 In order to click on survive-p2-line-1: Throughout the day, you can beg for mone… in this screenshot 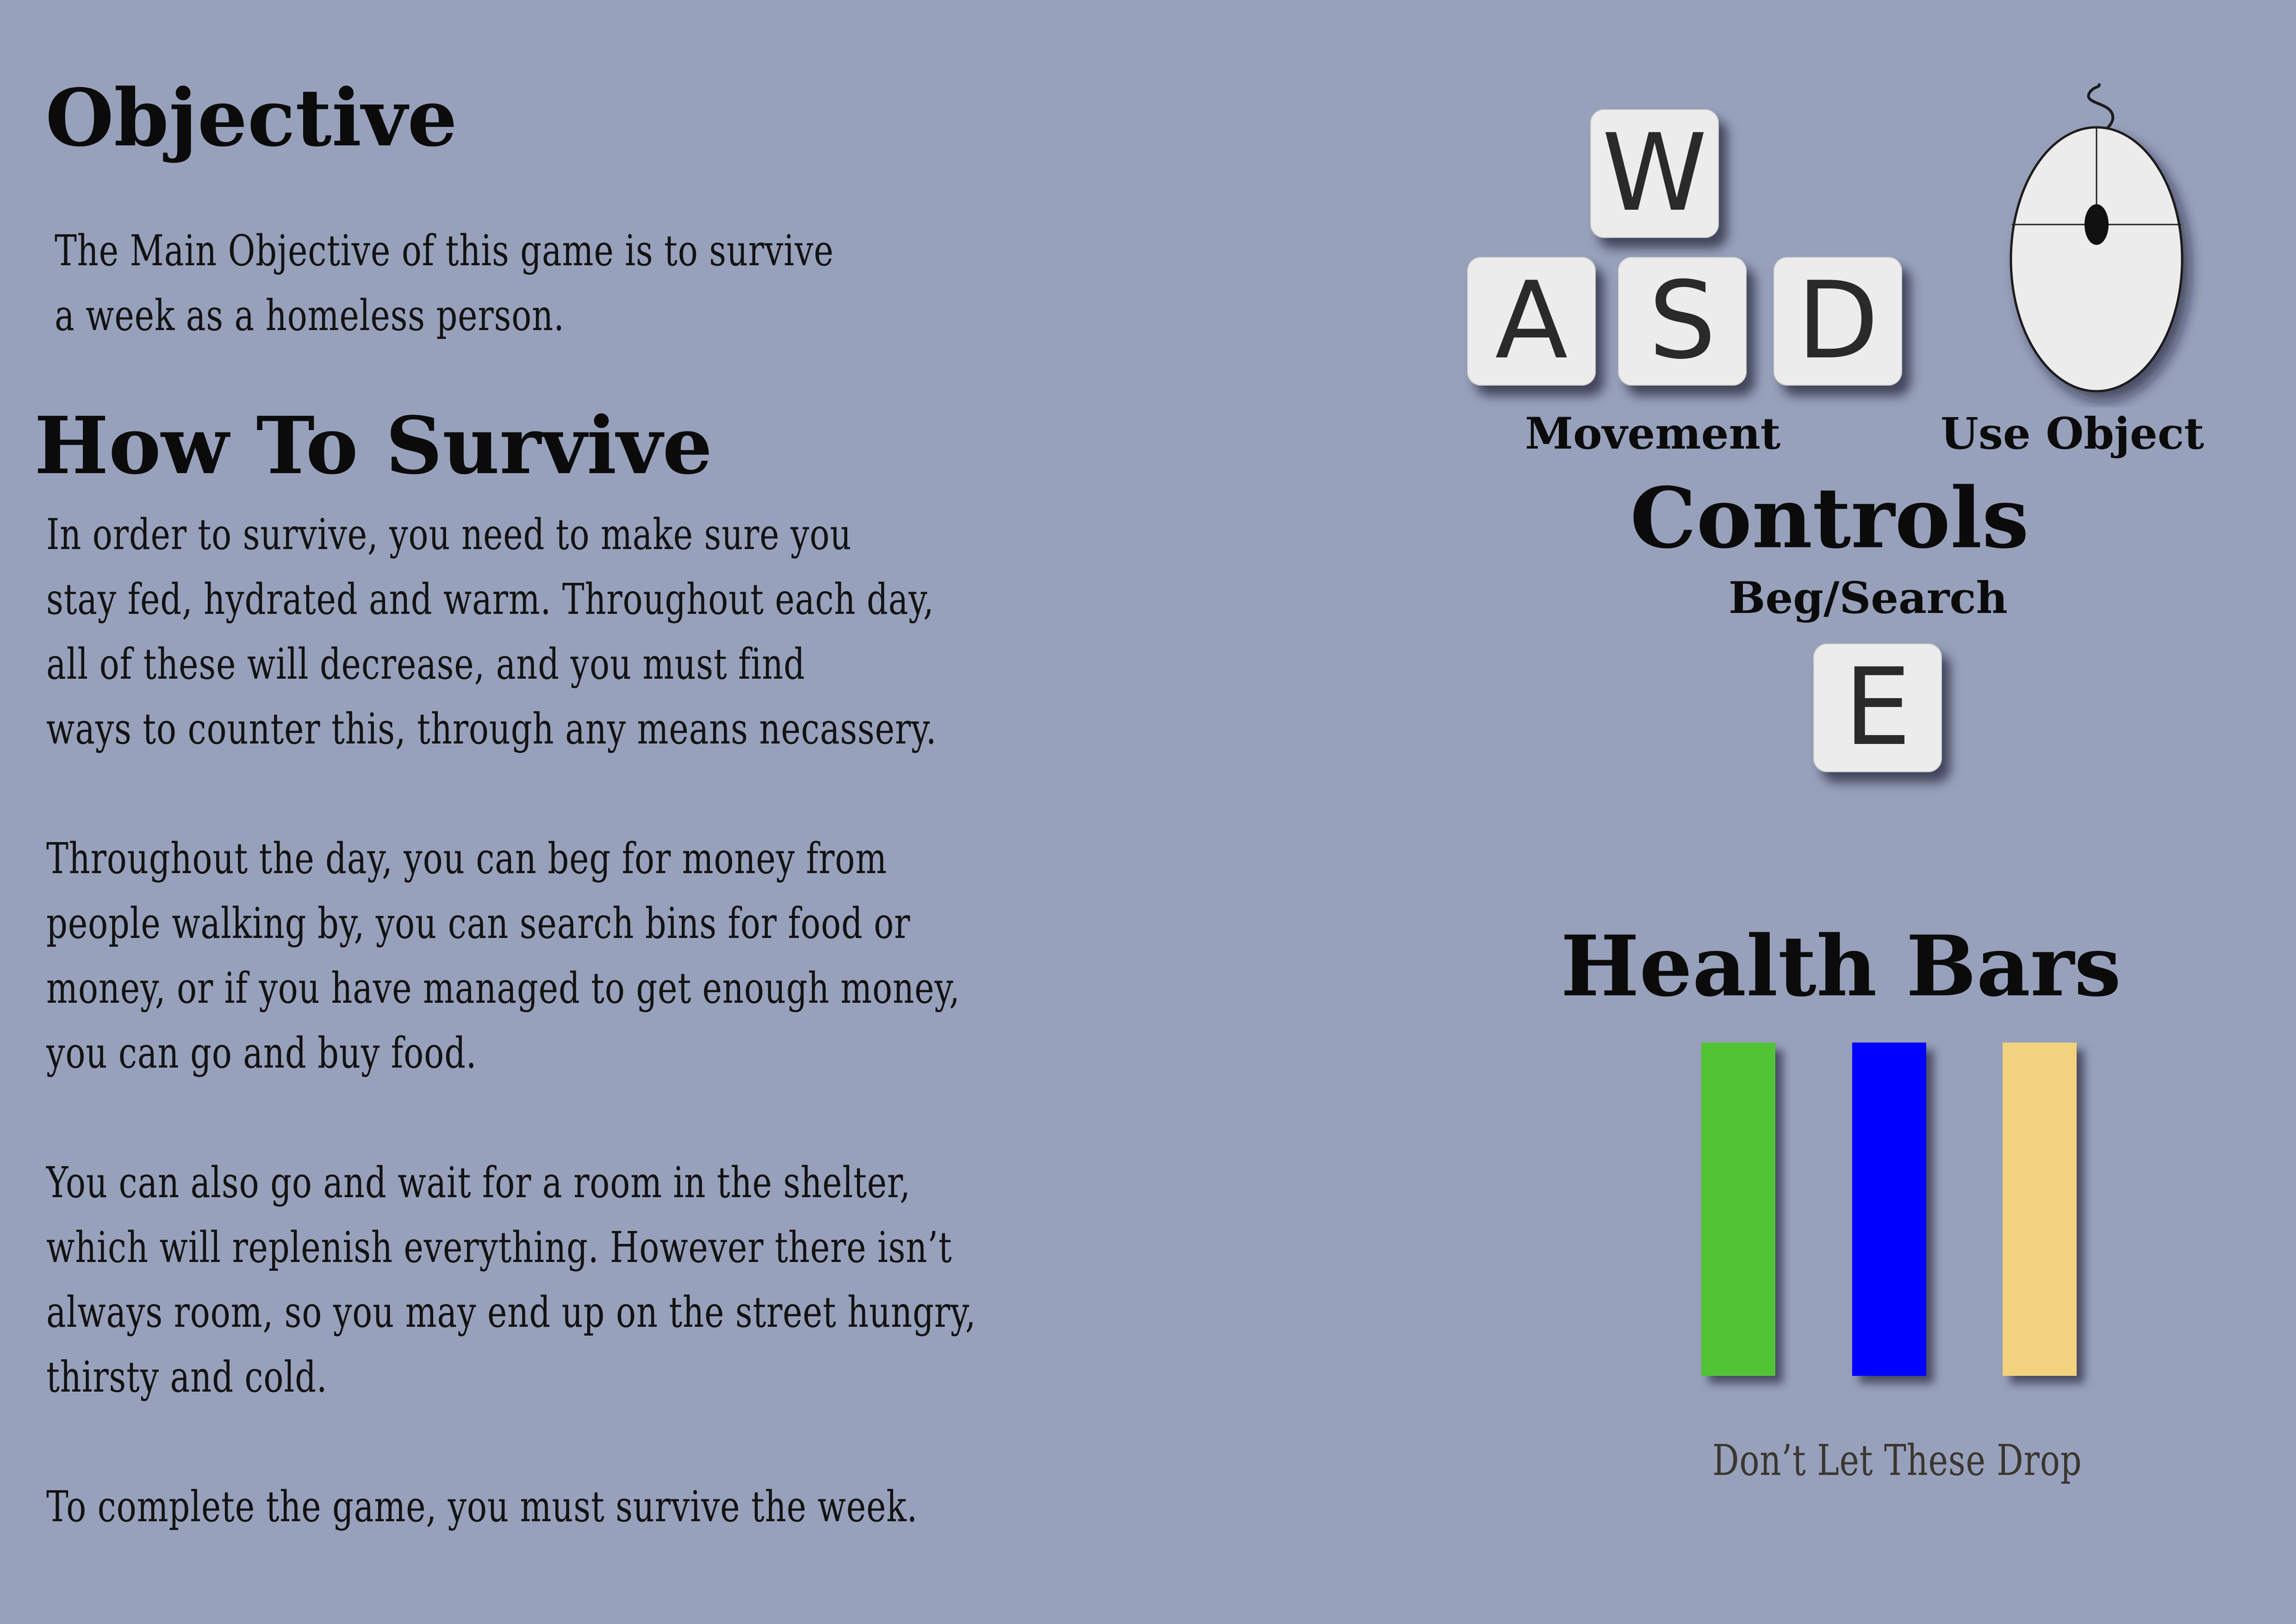, I will do `click(466, 858)`.